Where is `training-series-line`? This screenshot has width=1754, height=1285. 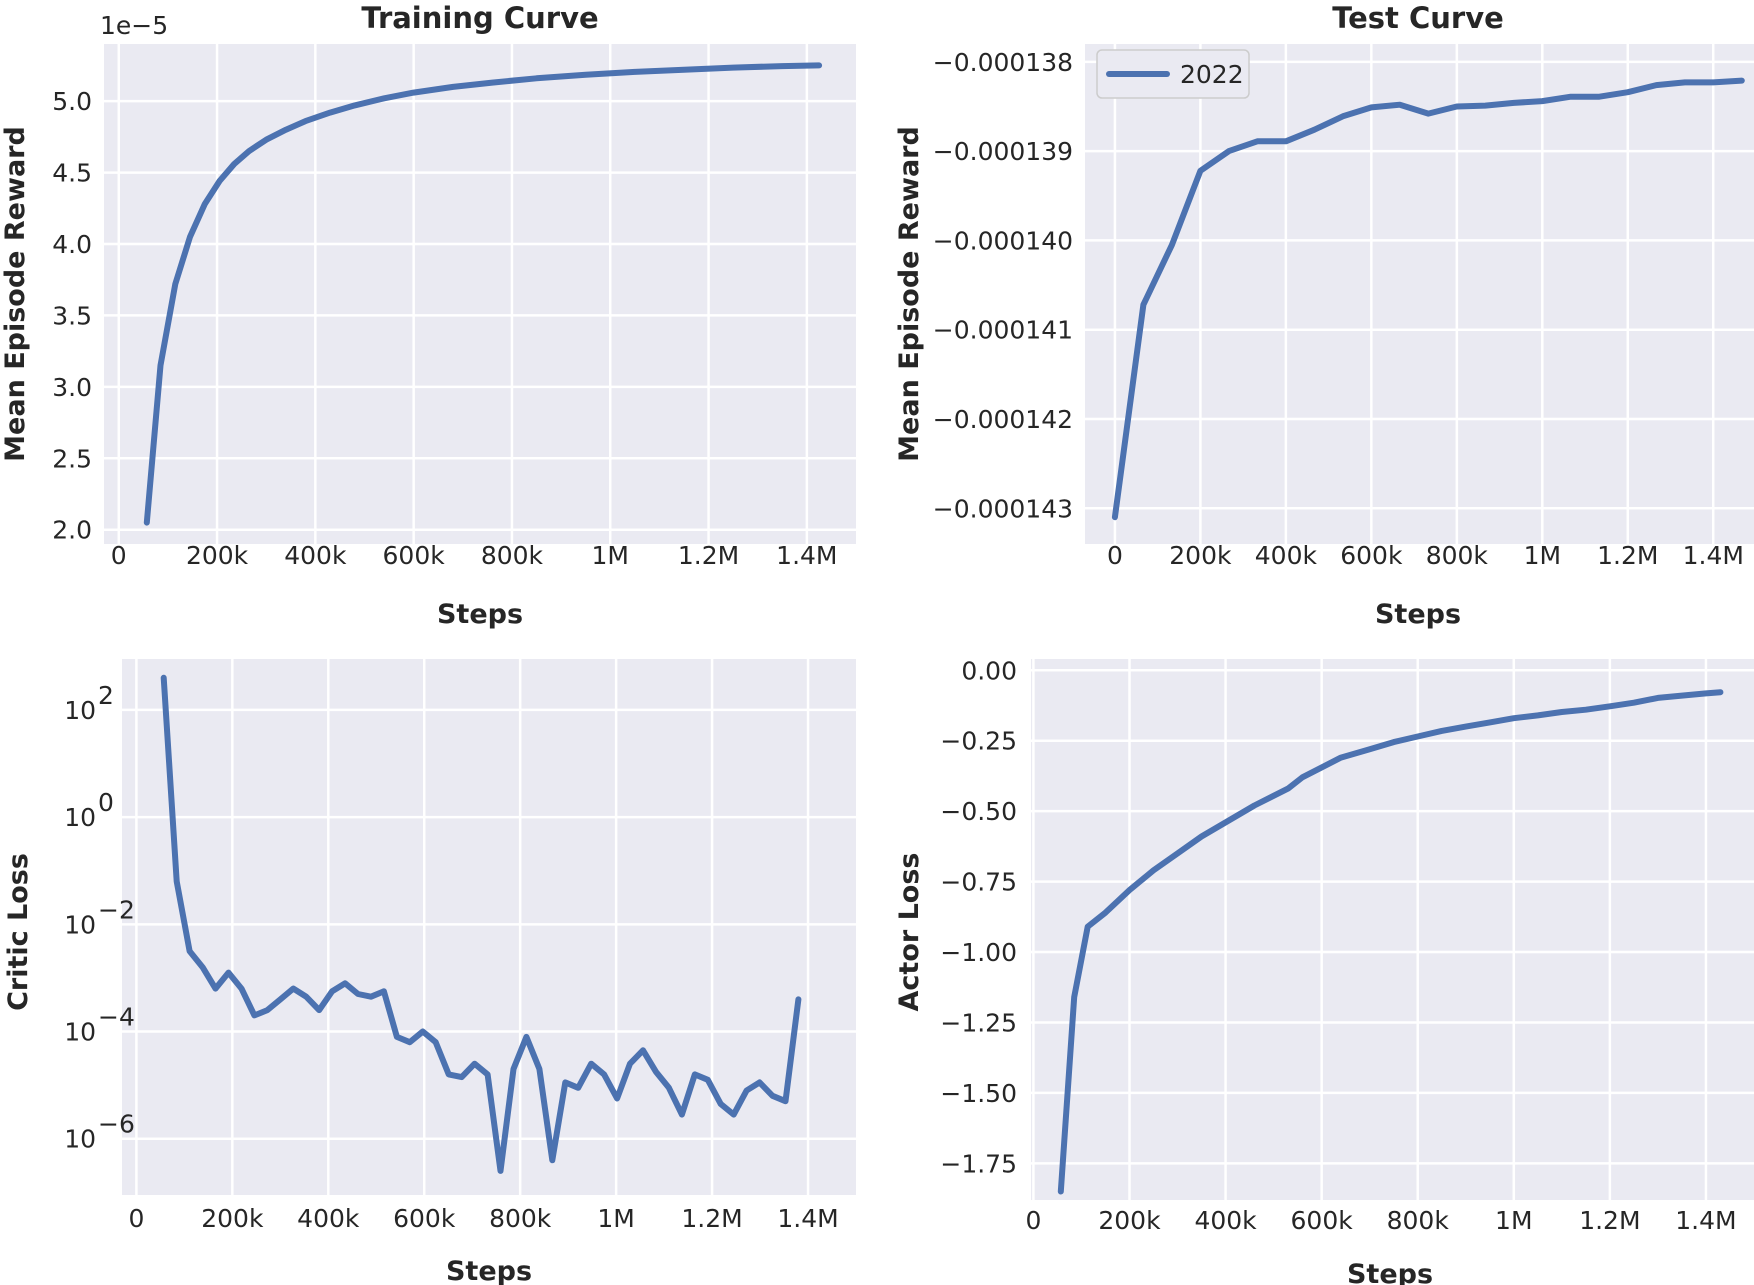 training-series-line is located at coordinates (483, 294).